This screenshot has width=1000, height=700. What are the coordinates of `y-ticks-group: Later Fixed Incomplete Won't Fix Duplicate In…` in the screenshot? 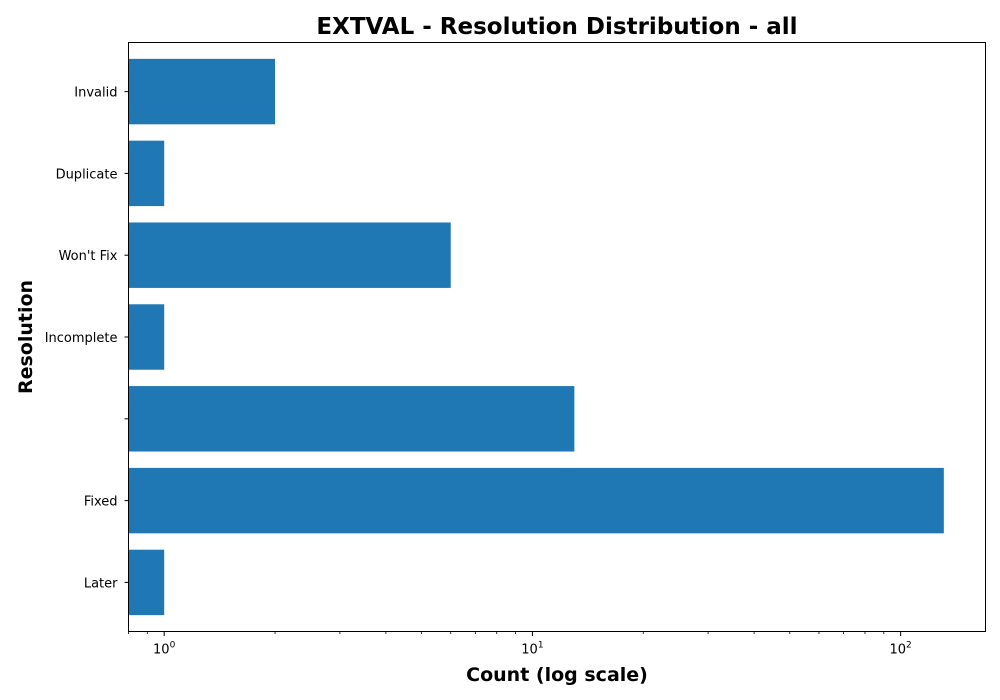 It's located at (87, 338).